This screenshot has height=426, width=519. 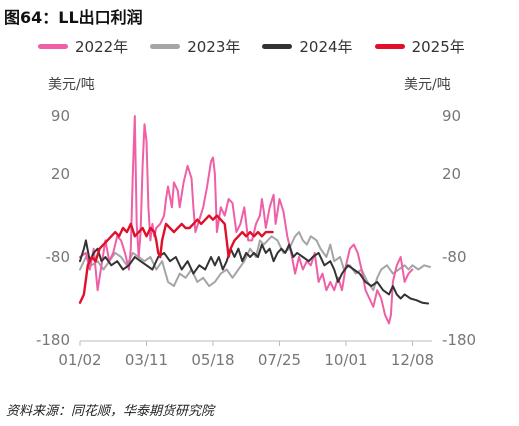 What do you see at coordinates (438, 47) in the screenshot?
I see `legend-label-2025: 2025年` at bounding box center [438, 47].